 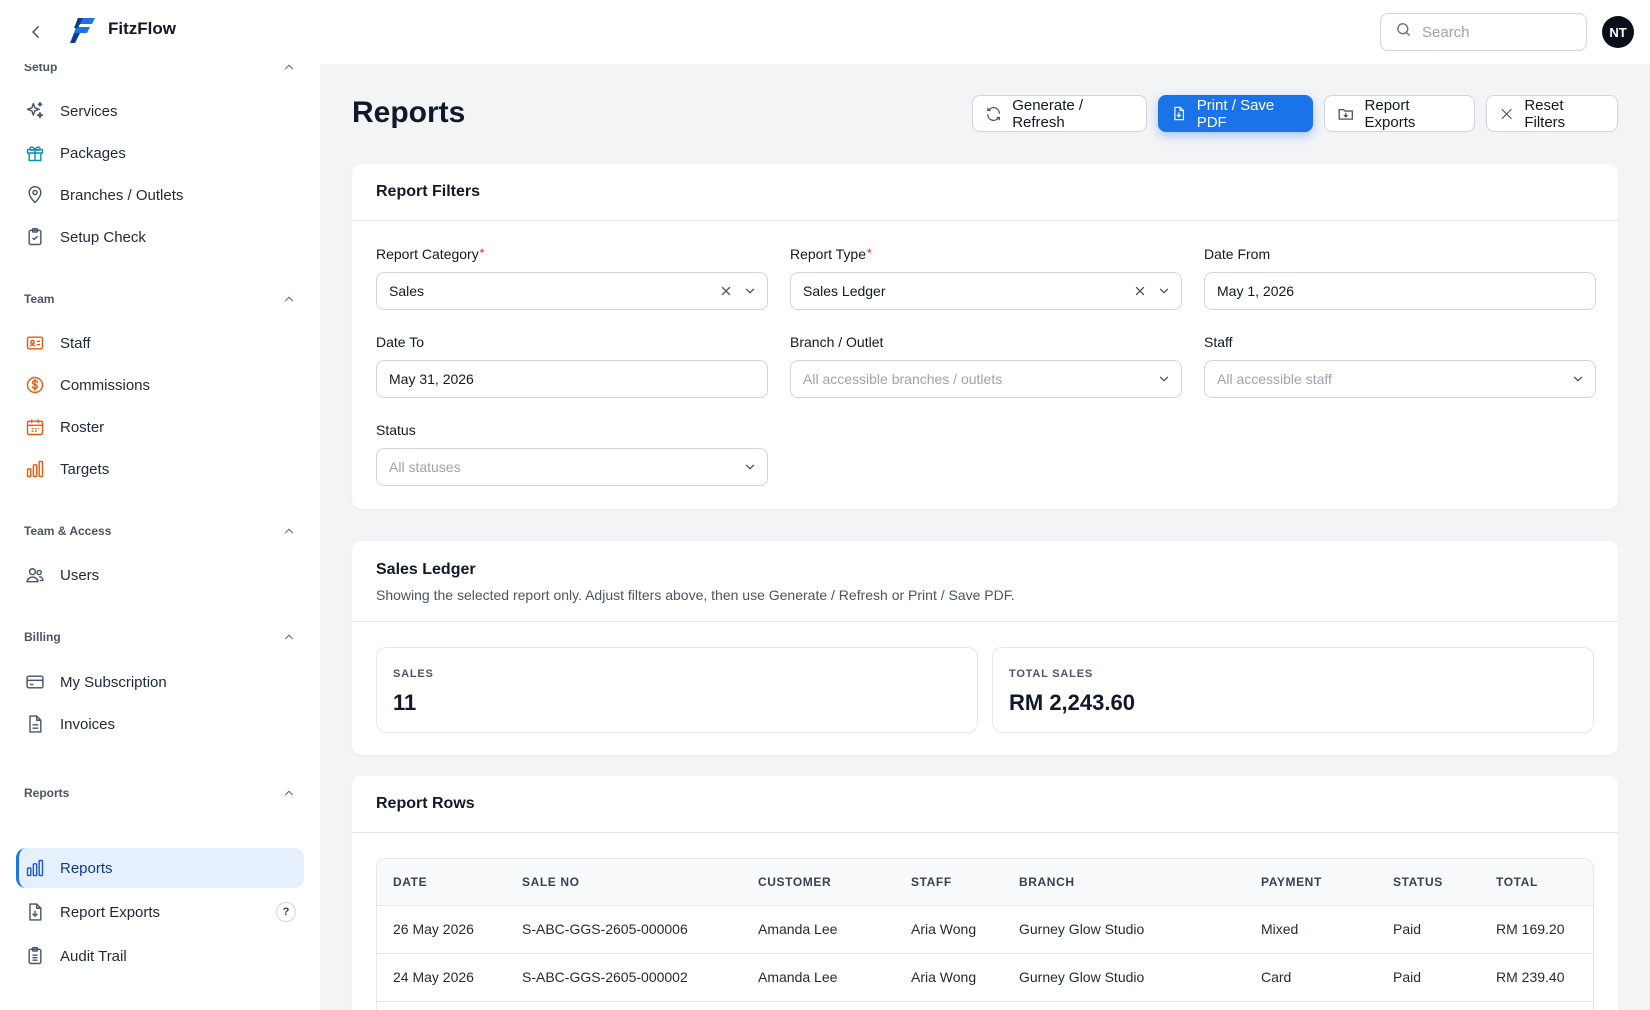 What do you see at coordinates (441, 977) in the screenshot?
I see `cell-date: 24 May 2026` at bounding box center [441, 977].